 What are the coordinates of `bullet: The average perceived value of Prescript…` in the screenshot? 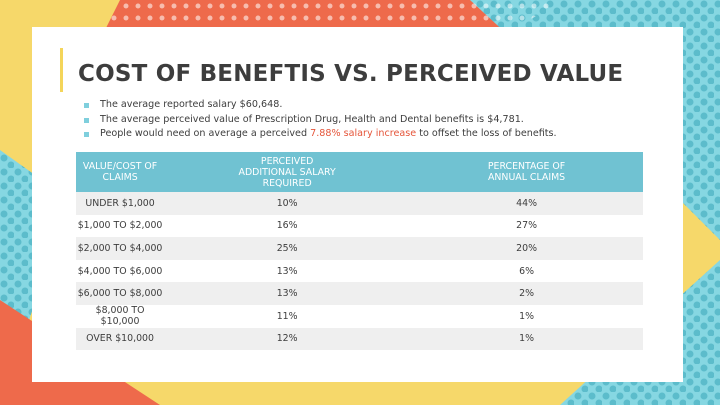 It's located at (320, 120).